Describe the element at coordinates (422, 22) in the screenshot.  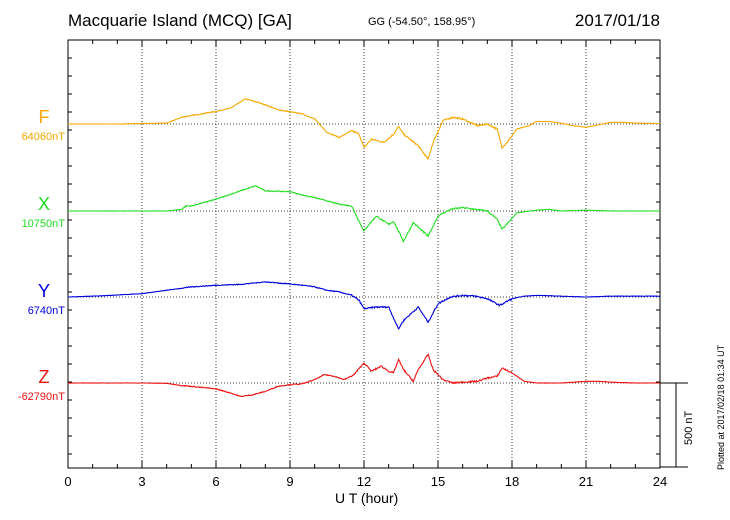
I see `geo-coordinates: GG (-54.50°, 158.95°)` at that location.